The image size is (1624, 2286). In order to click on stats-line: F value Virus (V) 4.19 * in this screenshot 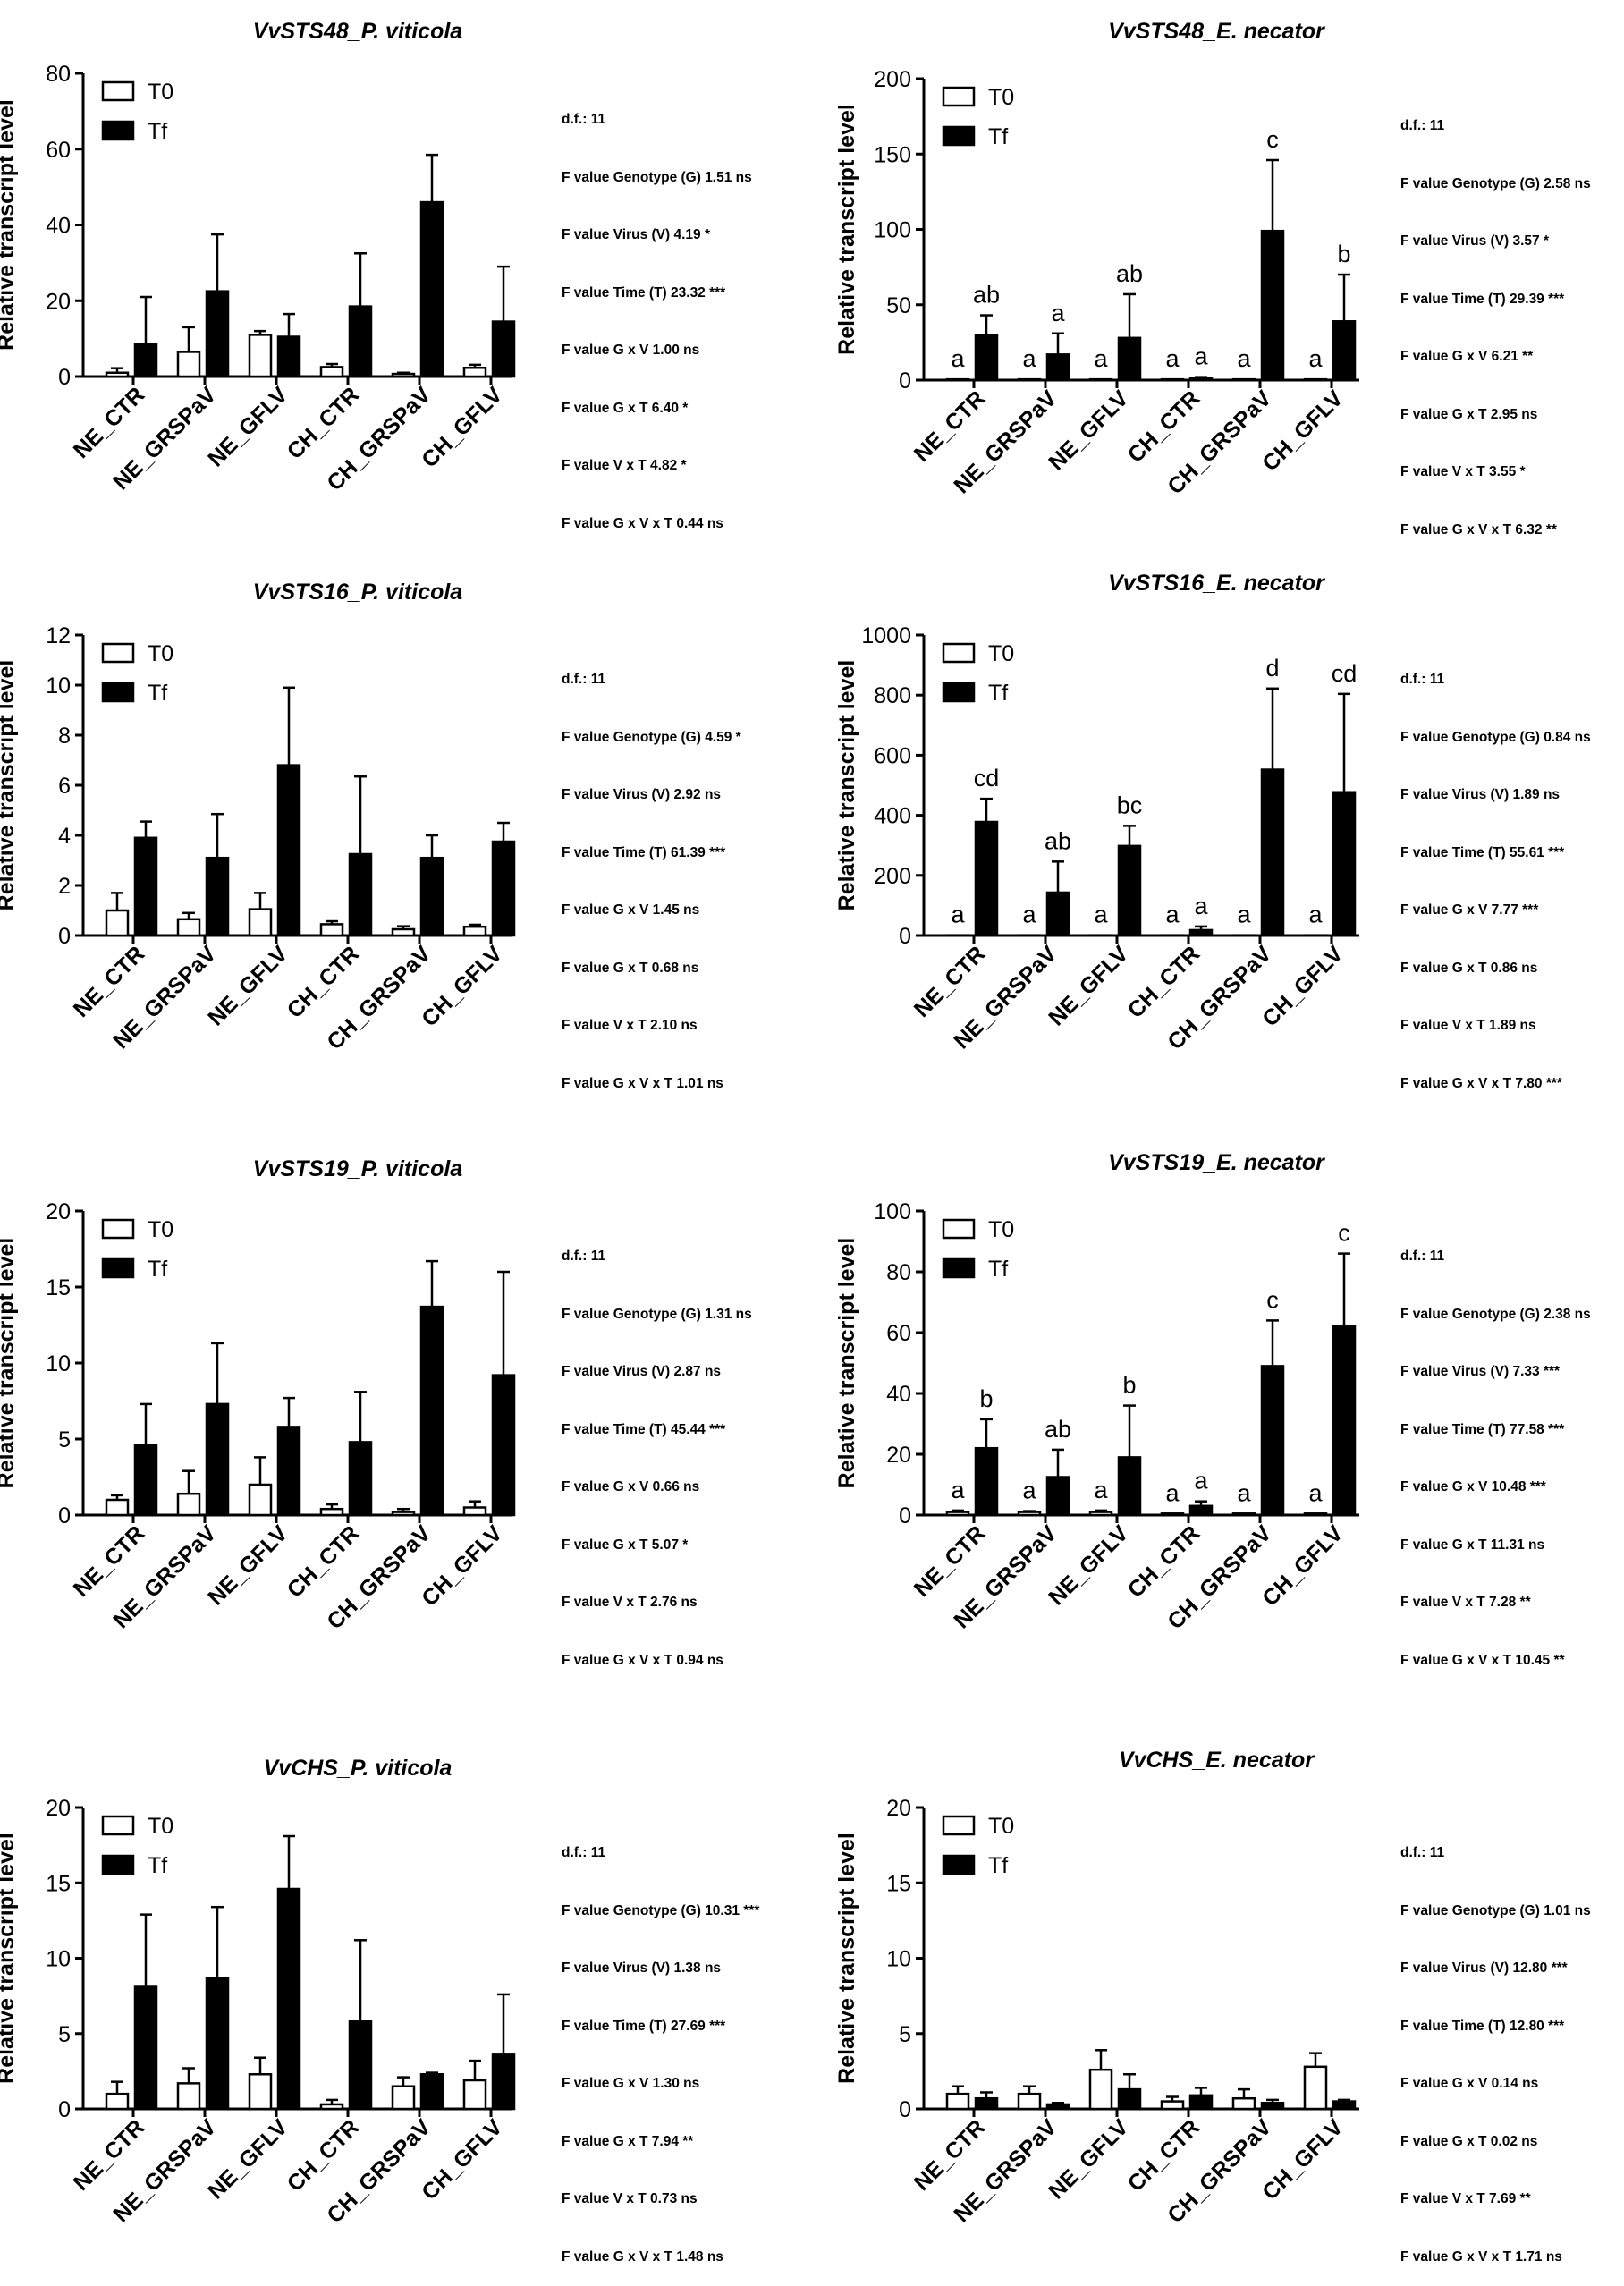, I will do `click(636, 235)`.